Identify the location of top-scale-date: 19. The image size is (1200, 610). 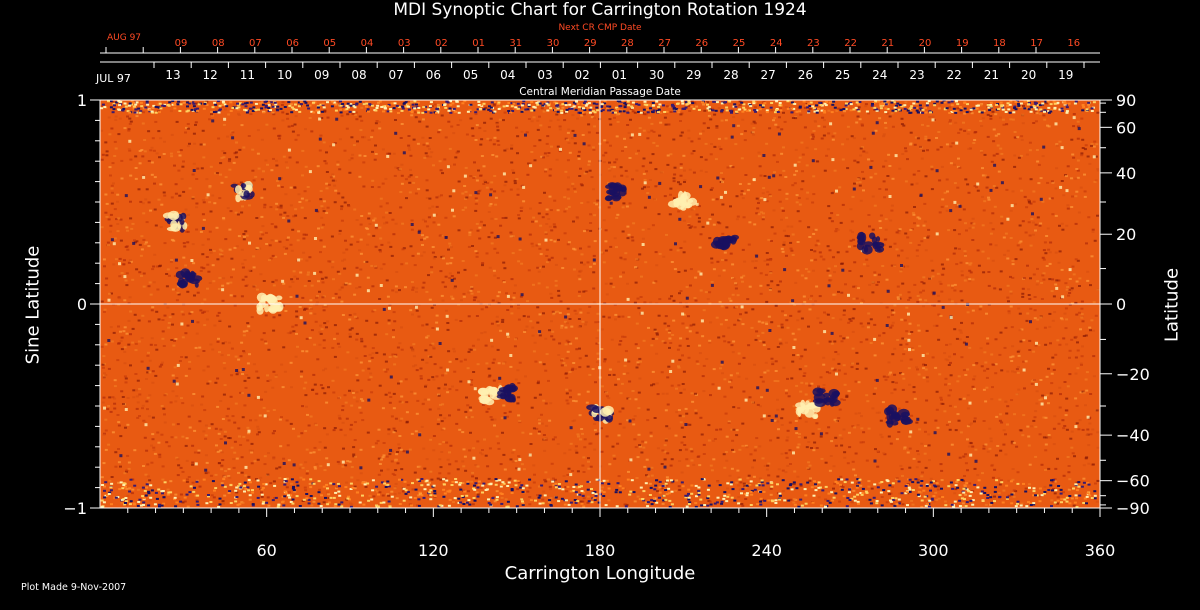
(962, 43).